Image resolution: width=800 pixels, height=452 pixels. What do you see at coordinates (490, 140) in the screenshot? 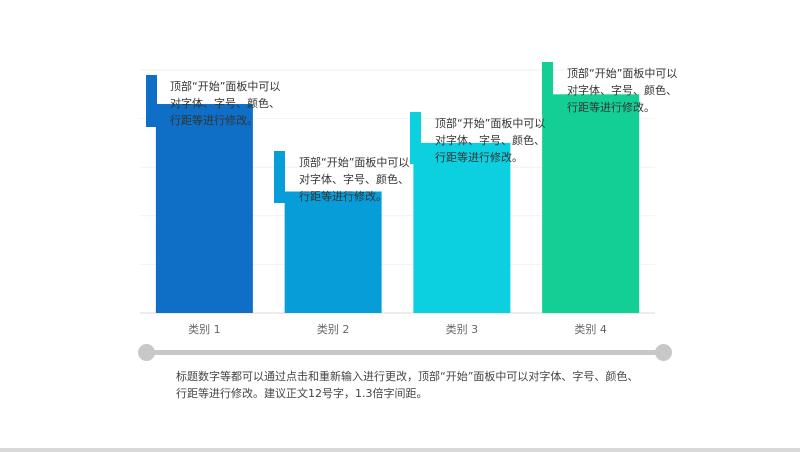
I see `callout-text-3: 顶部“开始”面板中可以对字体、字号、颜色、行距等进行修改。` at bounding box center [490, 140].